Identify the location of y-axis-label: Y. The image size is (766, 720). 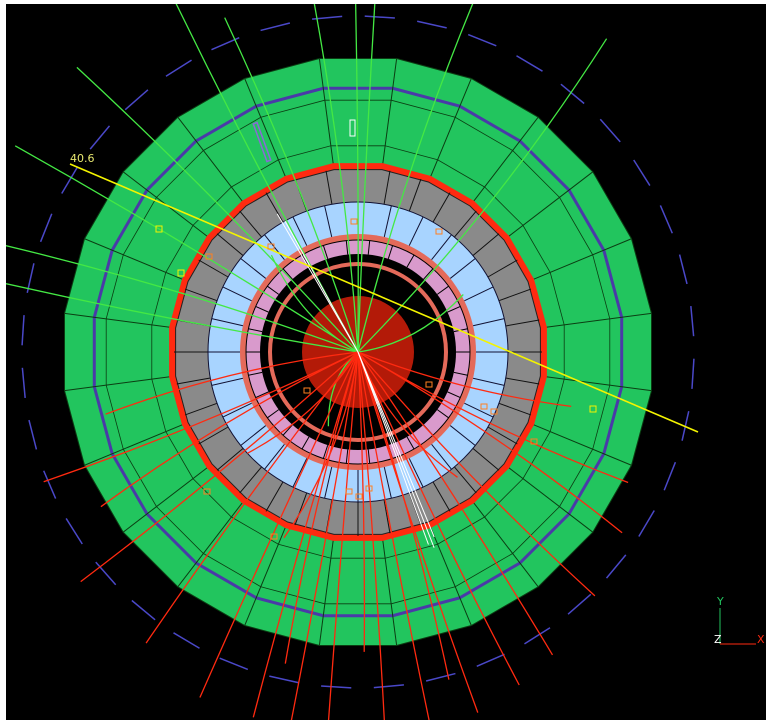
(720, 601).